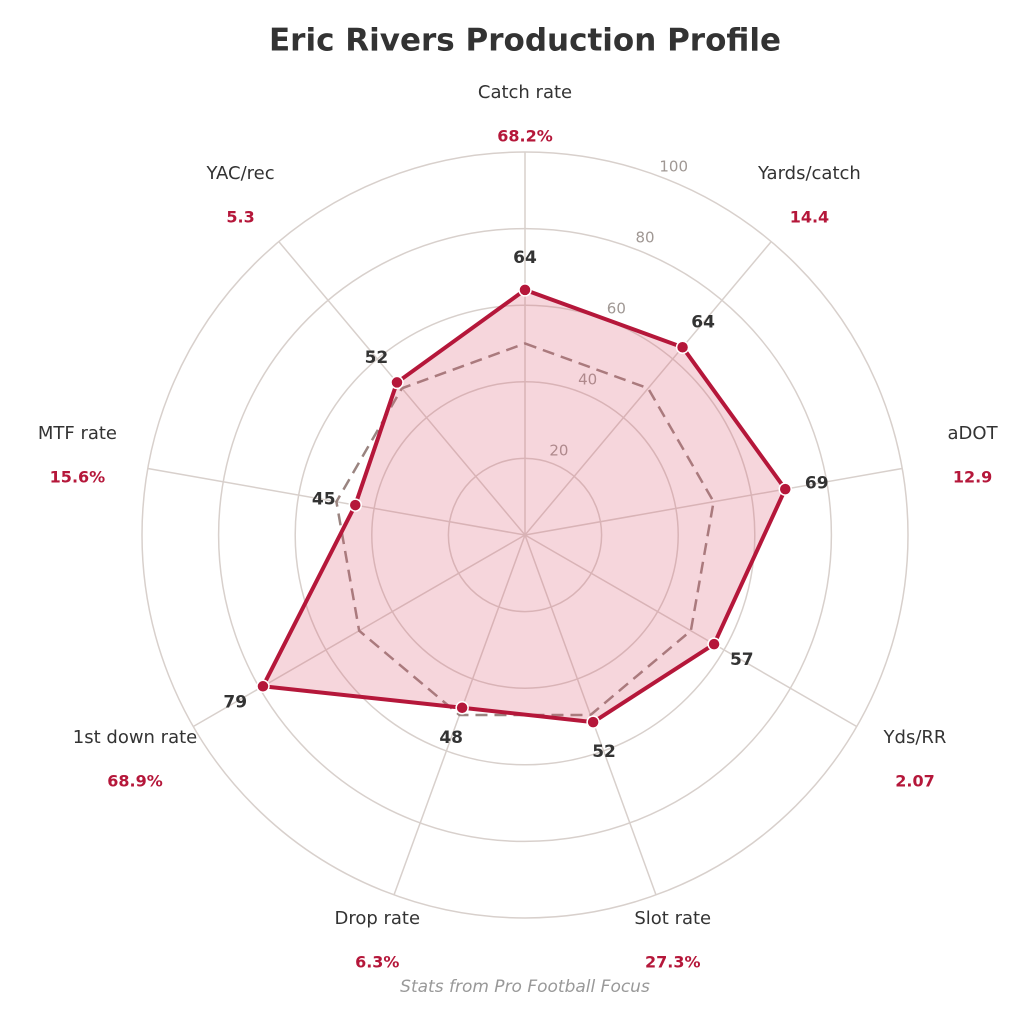  I want to click on stat-label: 2.07, so click(914, 781).